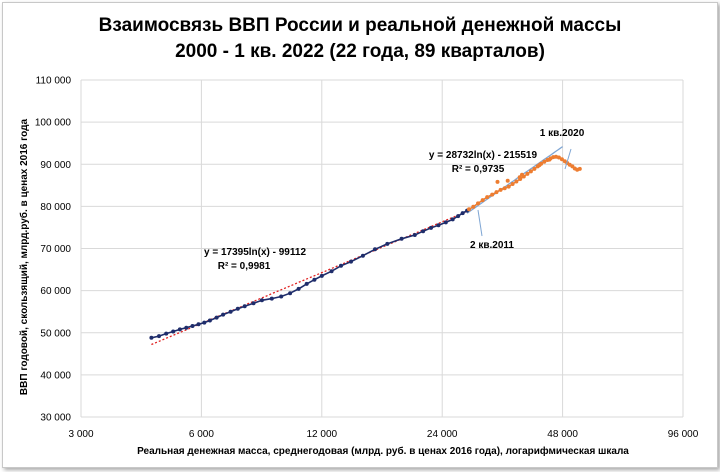 Image resolution: width=720 pixels, height=472 pixels. Describe the element at coordinates (55, 249) in the screenshot. I see `y-tick-label: 70 000` at that location.